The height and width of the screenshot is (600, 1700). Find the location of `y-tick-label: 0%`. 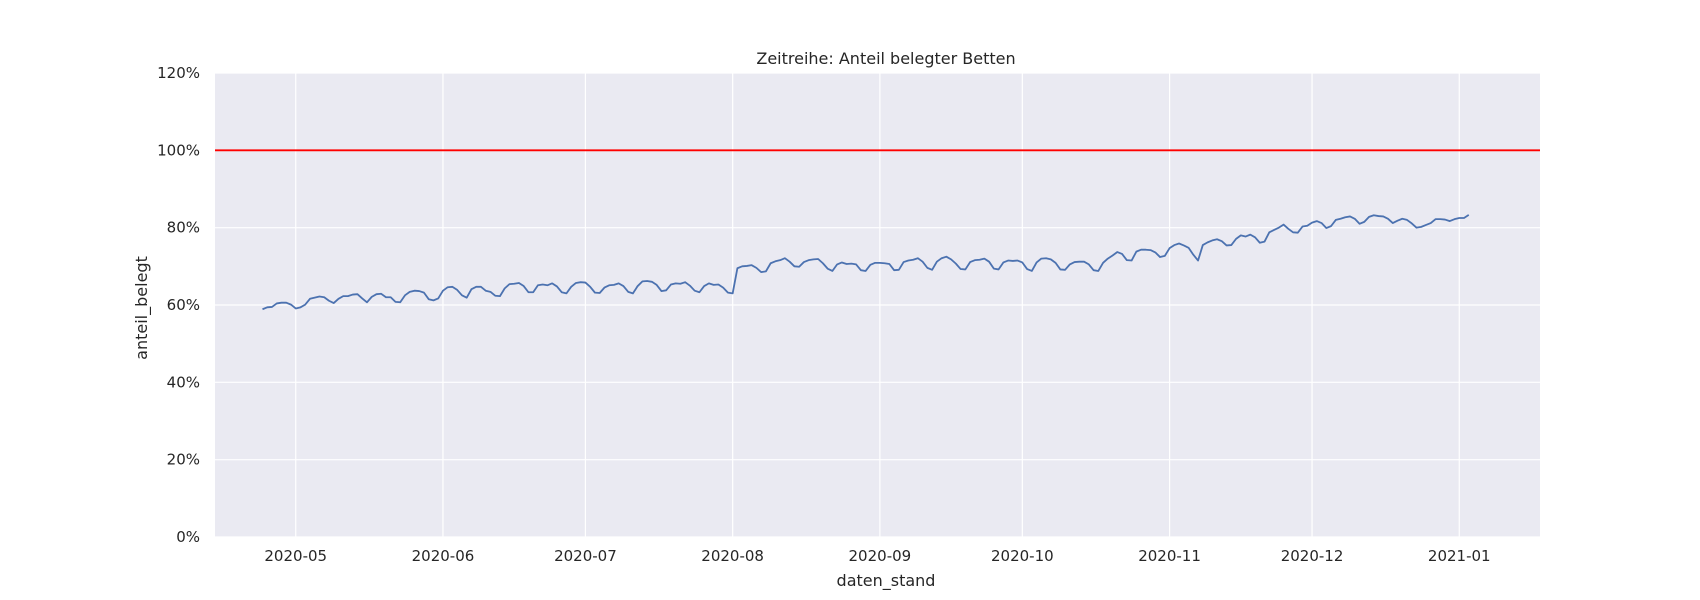

y-tick-label: 0% is located at coordinates (188, 537).